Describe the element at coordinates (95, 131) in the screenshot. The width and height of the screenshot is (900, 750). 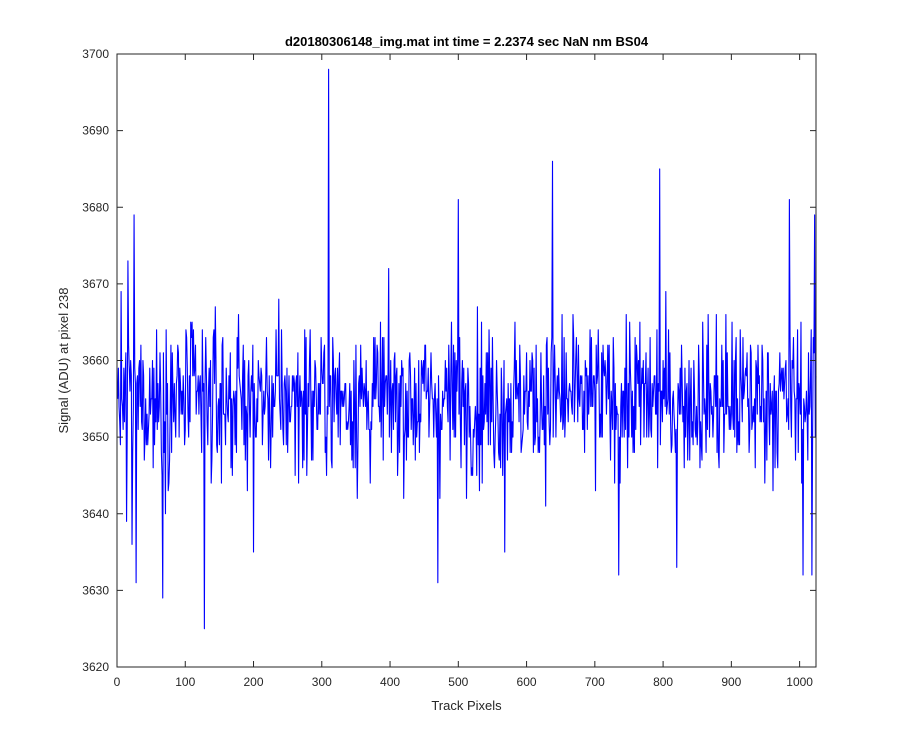
I see `y-tick-label: 3690` at that location.